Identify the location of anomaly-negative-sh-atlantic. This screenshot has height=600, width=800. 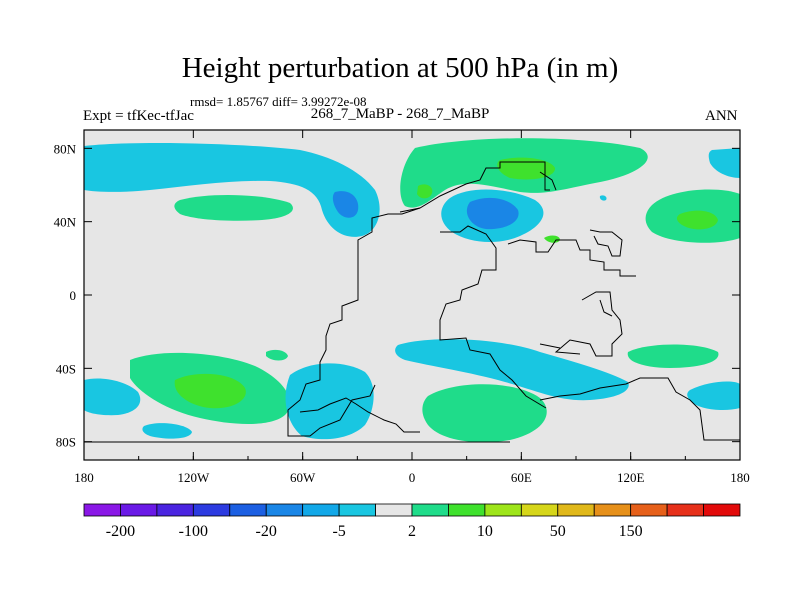
(329, 401).